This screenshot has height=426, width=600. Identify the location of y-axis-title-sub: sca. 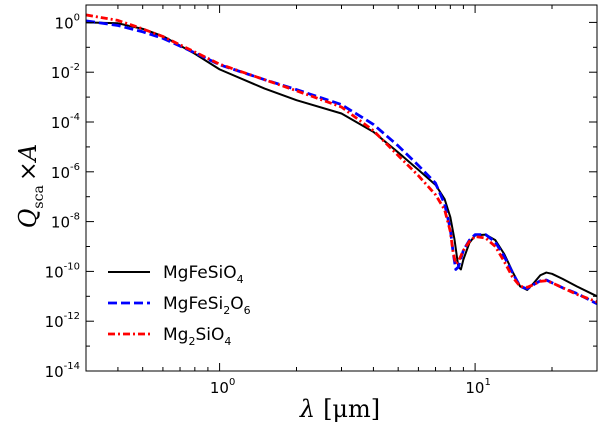
(39, 196).